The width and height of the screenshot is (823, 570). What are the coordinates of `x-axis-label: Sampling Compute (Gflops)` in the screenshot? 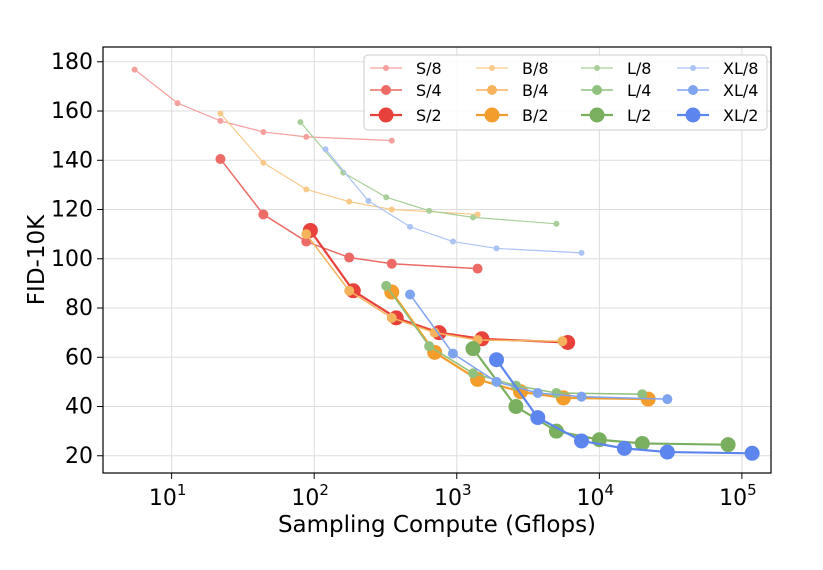 It's located at (437, 525).